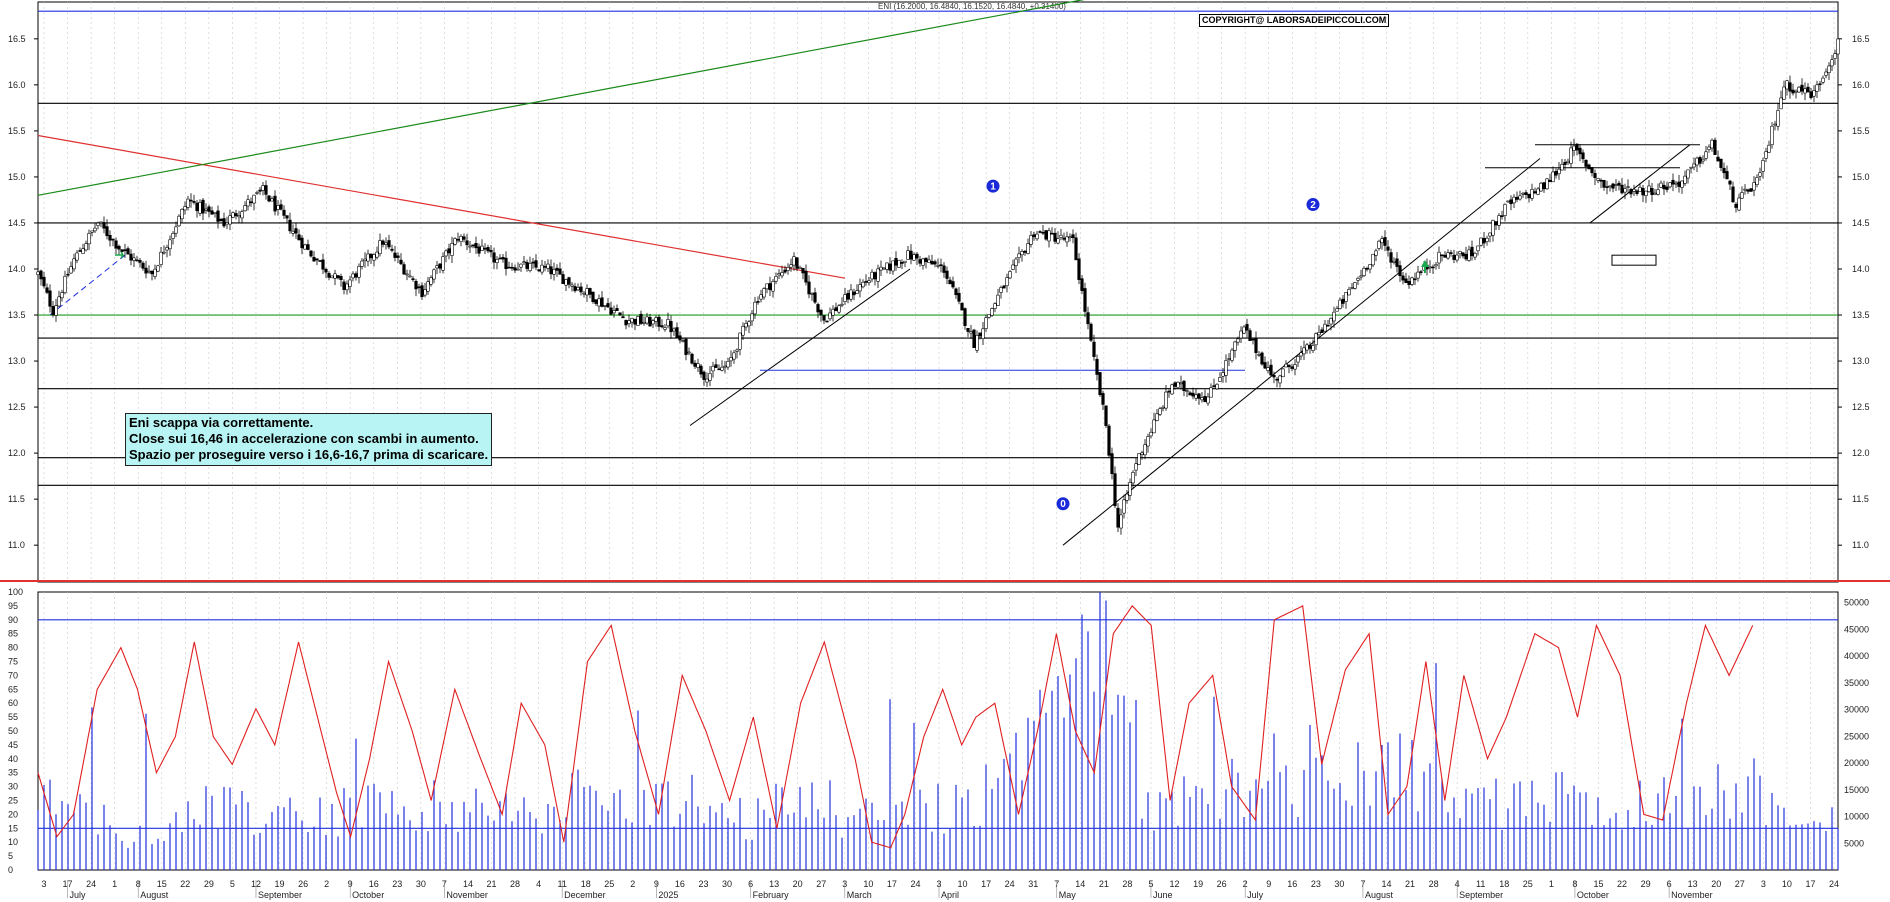 This screenshot has width=1890, height=902. What do you see at coordinates (859, 895) in the screenshot?
I see `x-month-label: March` at bounding box center [859, 895].